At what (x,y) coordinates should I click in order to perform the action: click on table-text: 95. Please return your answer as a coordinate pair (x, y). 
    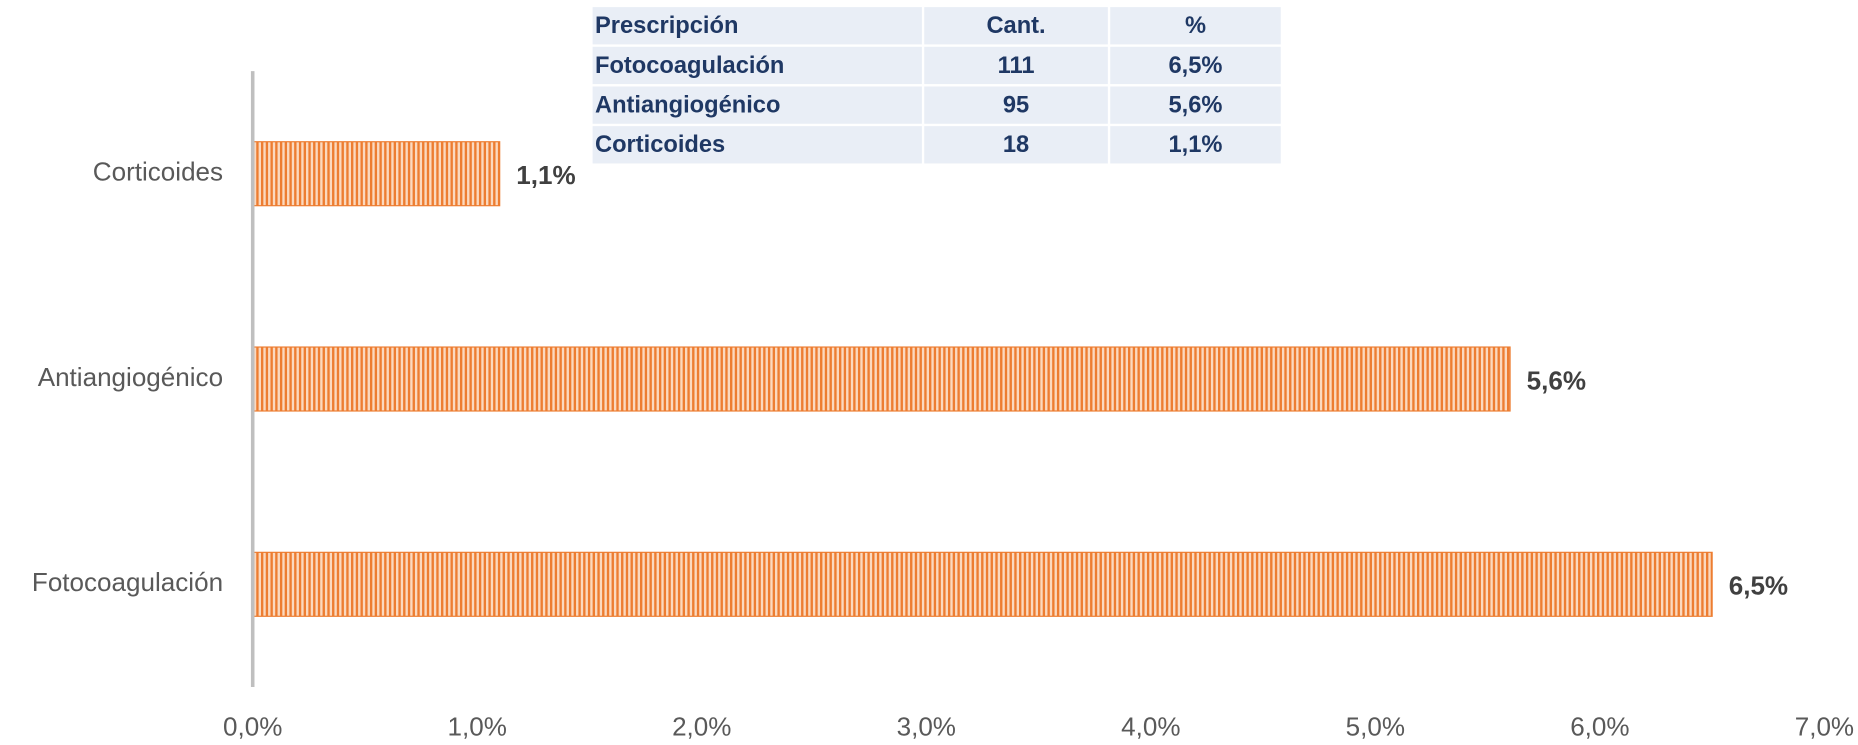
    Looking at the image, I should click on (1016, 106).